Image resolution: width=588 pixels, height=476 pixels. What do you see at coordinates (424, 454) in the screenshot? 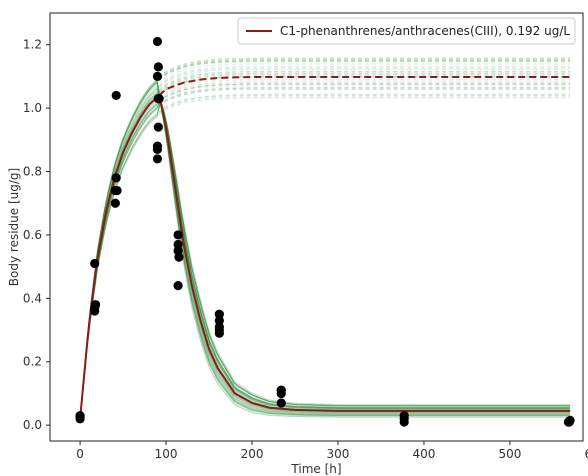
I see `x-tick-label: 400` at bounding box center [424, 454].